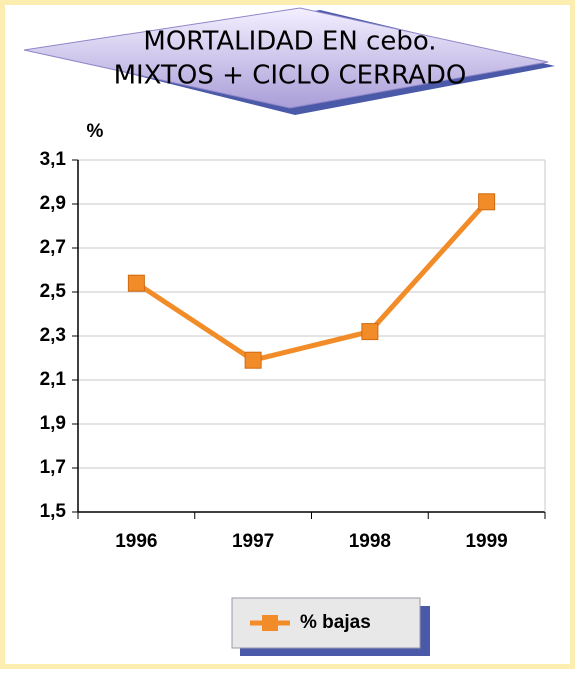  I want to click on y-tick-label: 2,1, so click(53, 379).